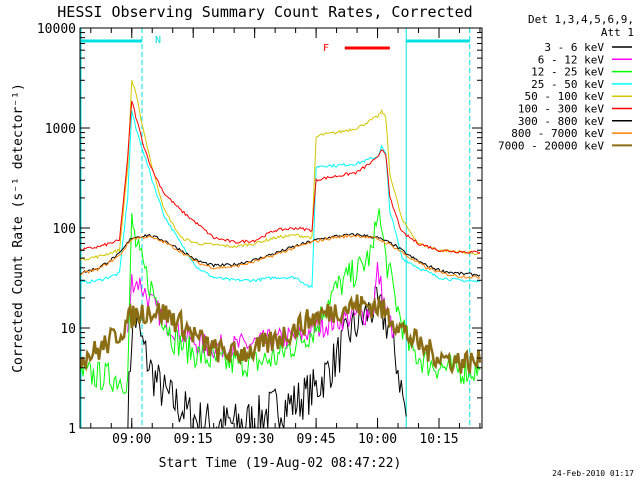 This screenshot has width=640, height=480. Describe the element at coordinates (316, 439) in the screenshot. I see `x-tick-label-3: 09:45` at that location.